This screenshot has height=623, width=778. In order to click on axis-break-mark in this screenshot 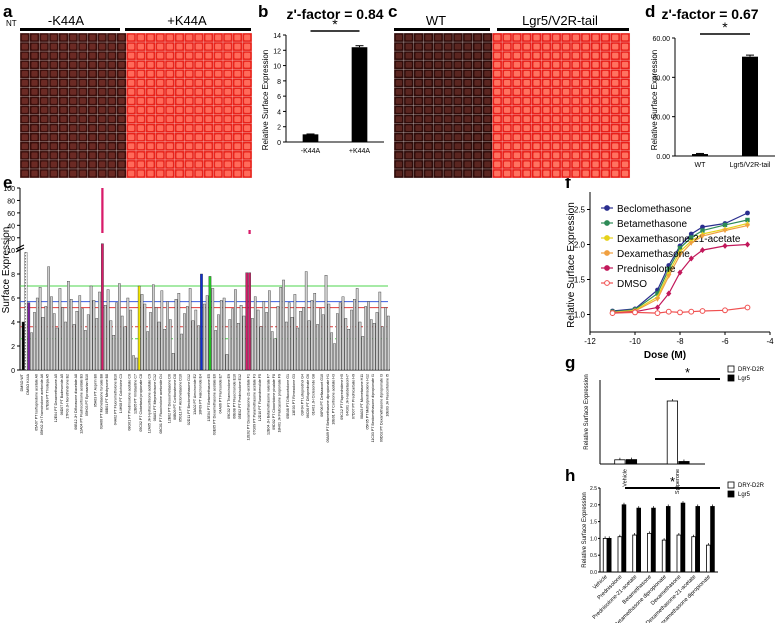, I will do `click(20, 250)`.